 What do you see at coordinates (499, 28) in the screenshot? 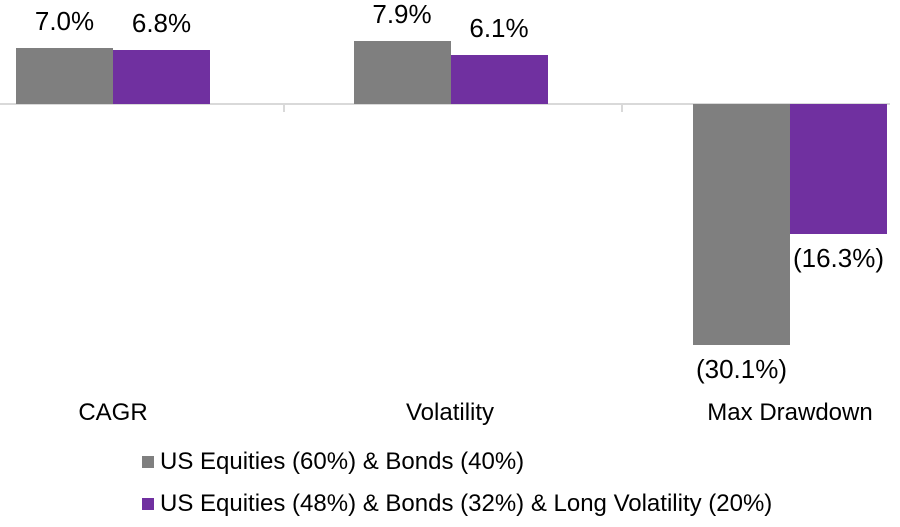
I see `value-label-volatility-series-2: 6.1%` at bounding box center [499, 28].